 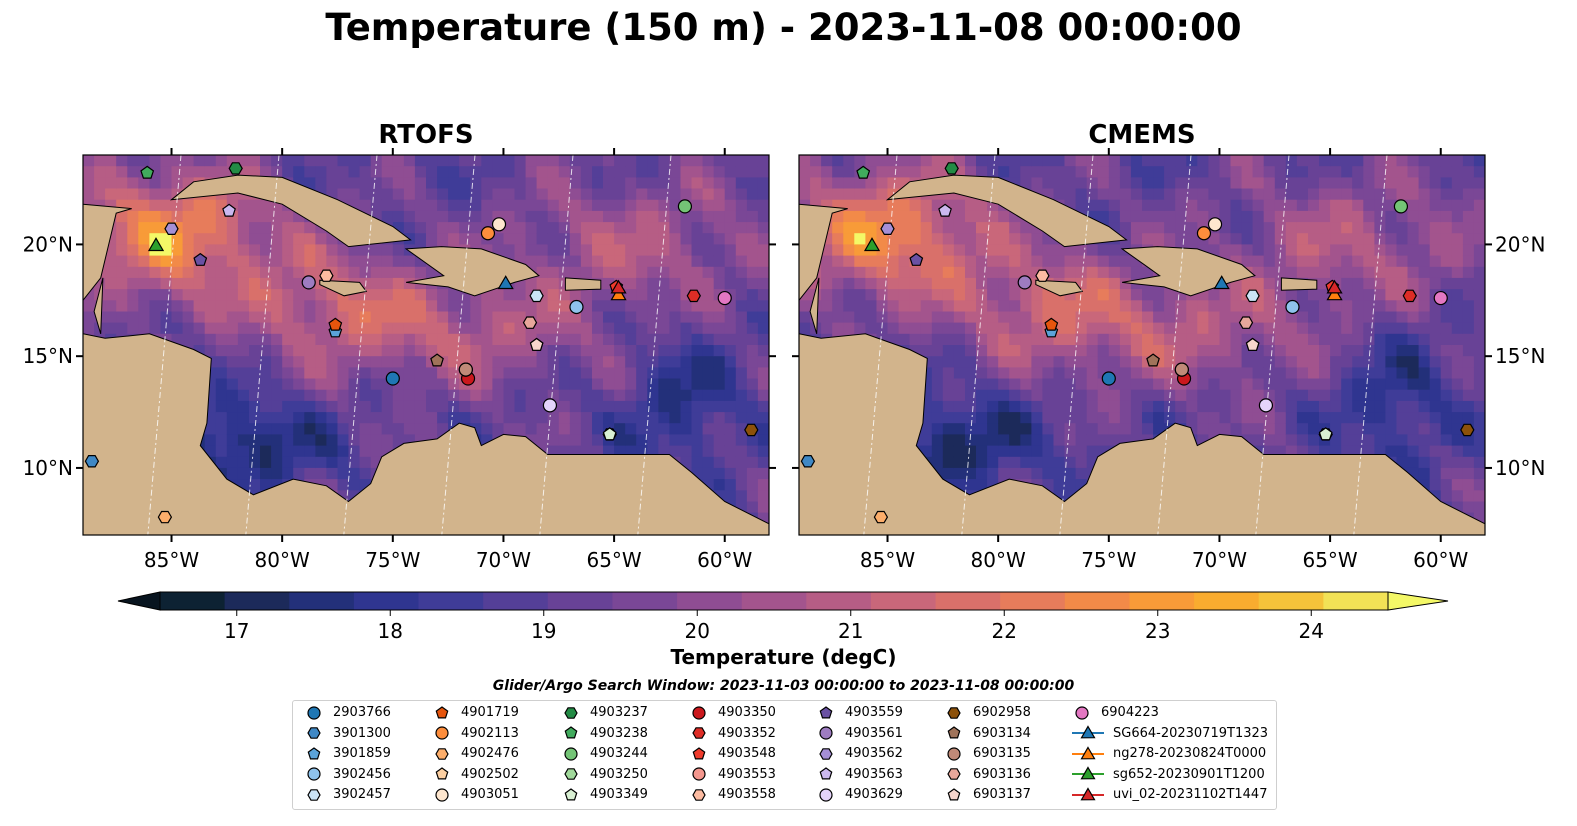 What do you see at coordinates (724, 560) in the screenshot?
I see `x-tick-label: 60°W` at bounding box center [724, 560].